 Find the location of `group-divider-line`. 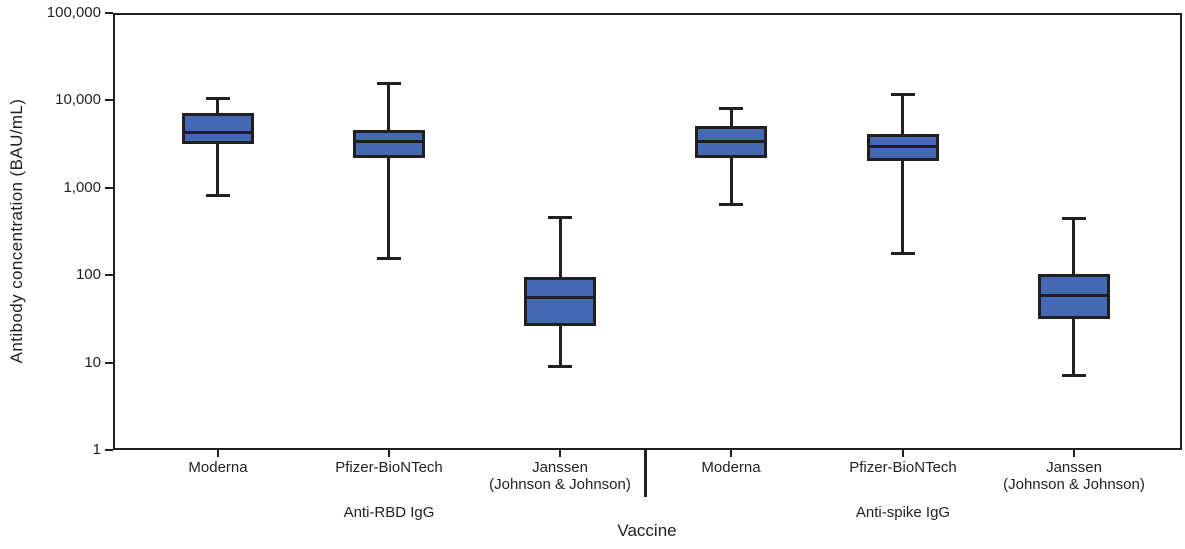

group-divider-line is located at coordinates (645, 473).